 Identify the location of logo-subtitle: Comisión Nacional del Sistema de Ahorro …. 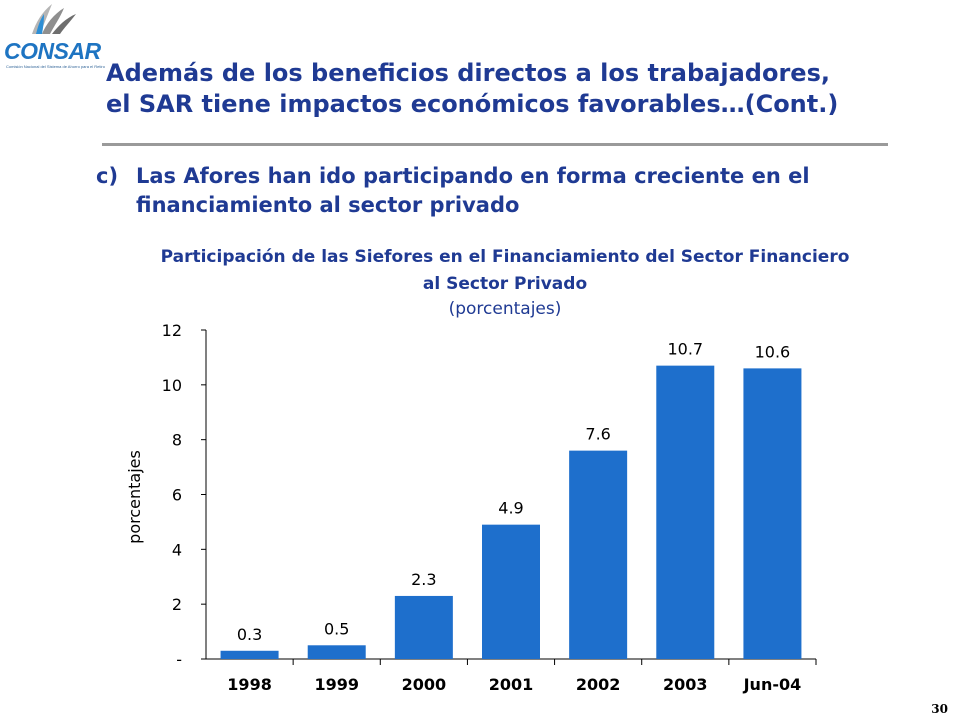
(55, 66).